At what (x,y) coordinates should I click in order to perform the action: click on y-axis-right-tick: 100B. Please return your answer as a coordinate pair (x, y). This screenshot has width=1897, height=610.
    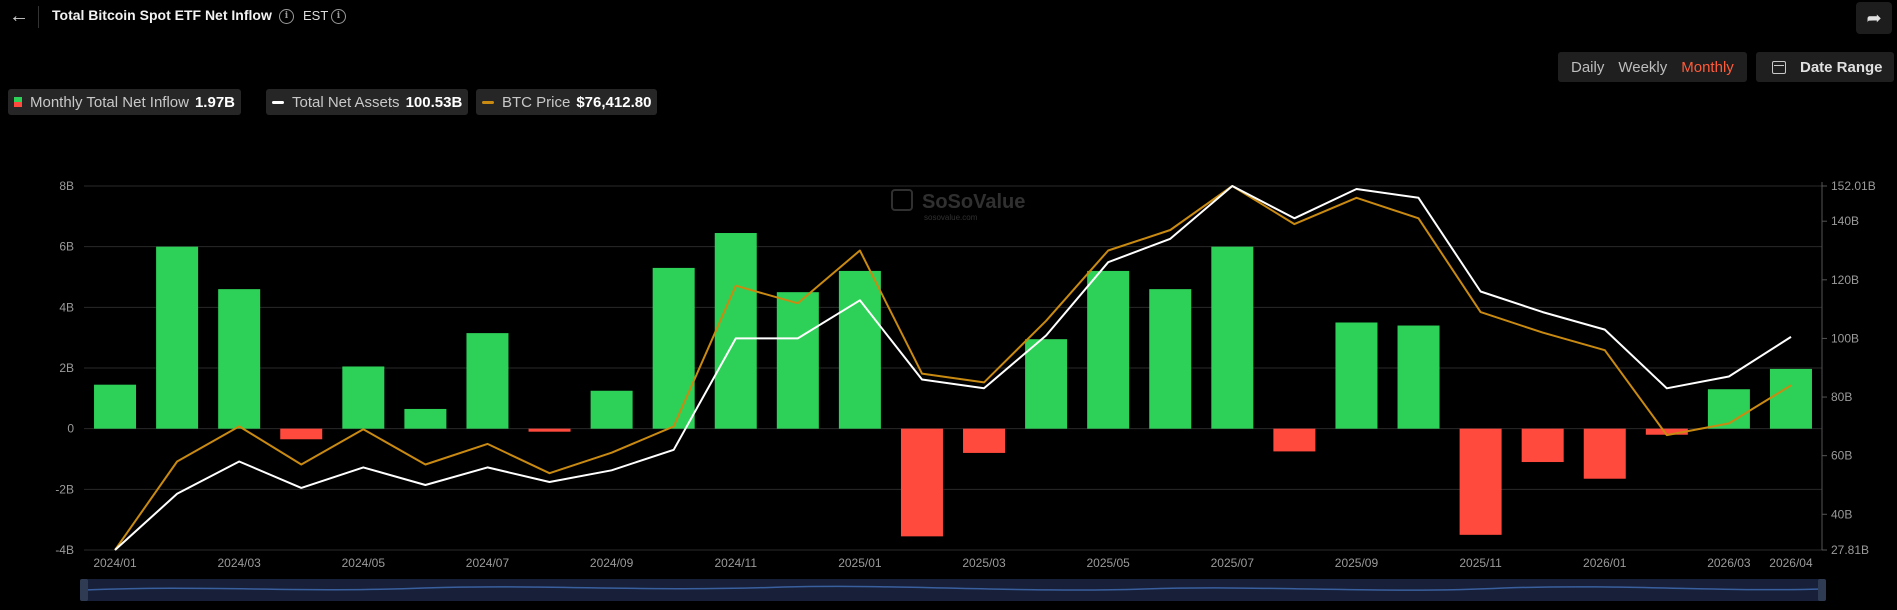
    Looking at the image, I should click on (1845, 338).